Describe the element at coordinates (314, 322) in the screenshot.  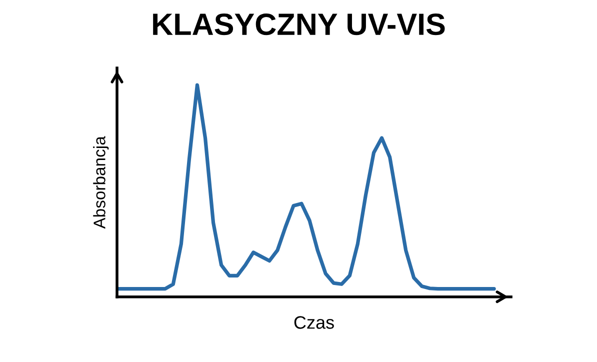
I see `x-axis-title: Czas` at that location.